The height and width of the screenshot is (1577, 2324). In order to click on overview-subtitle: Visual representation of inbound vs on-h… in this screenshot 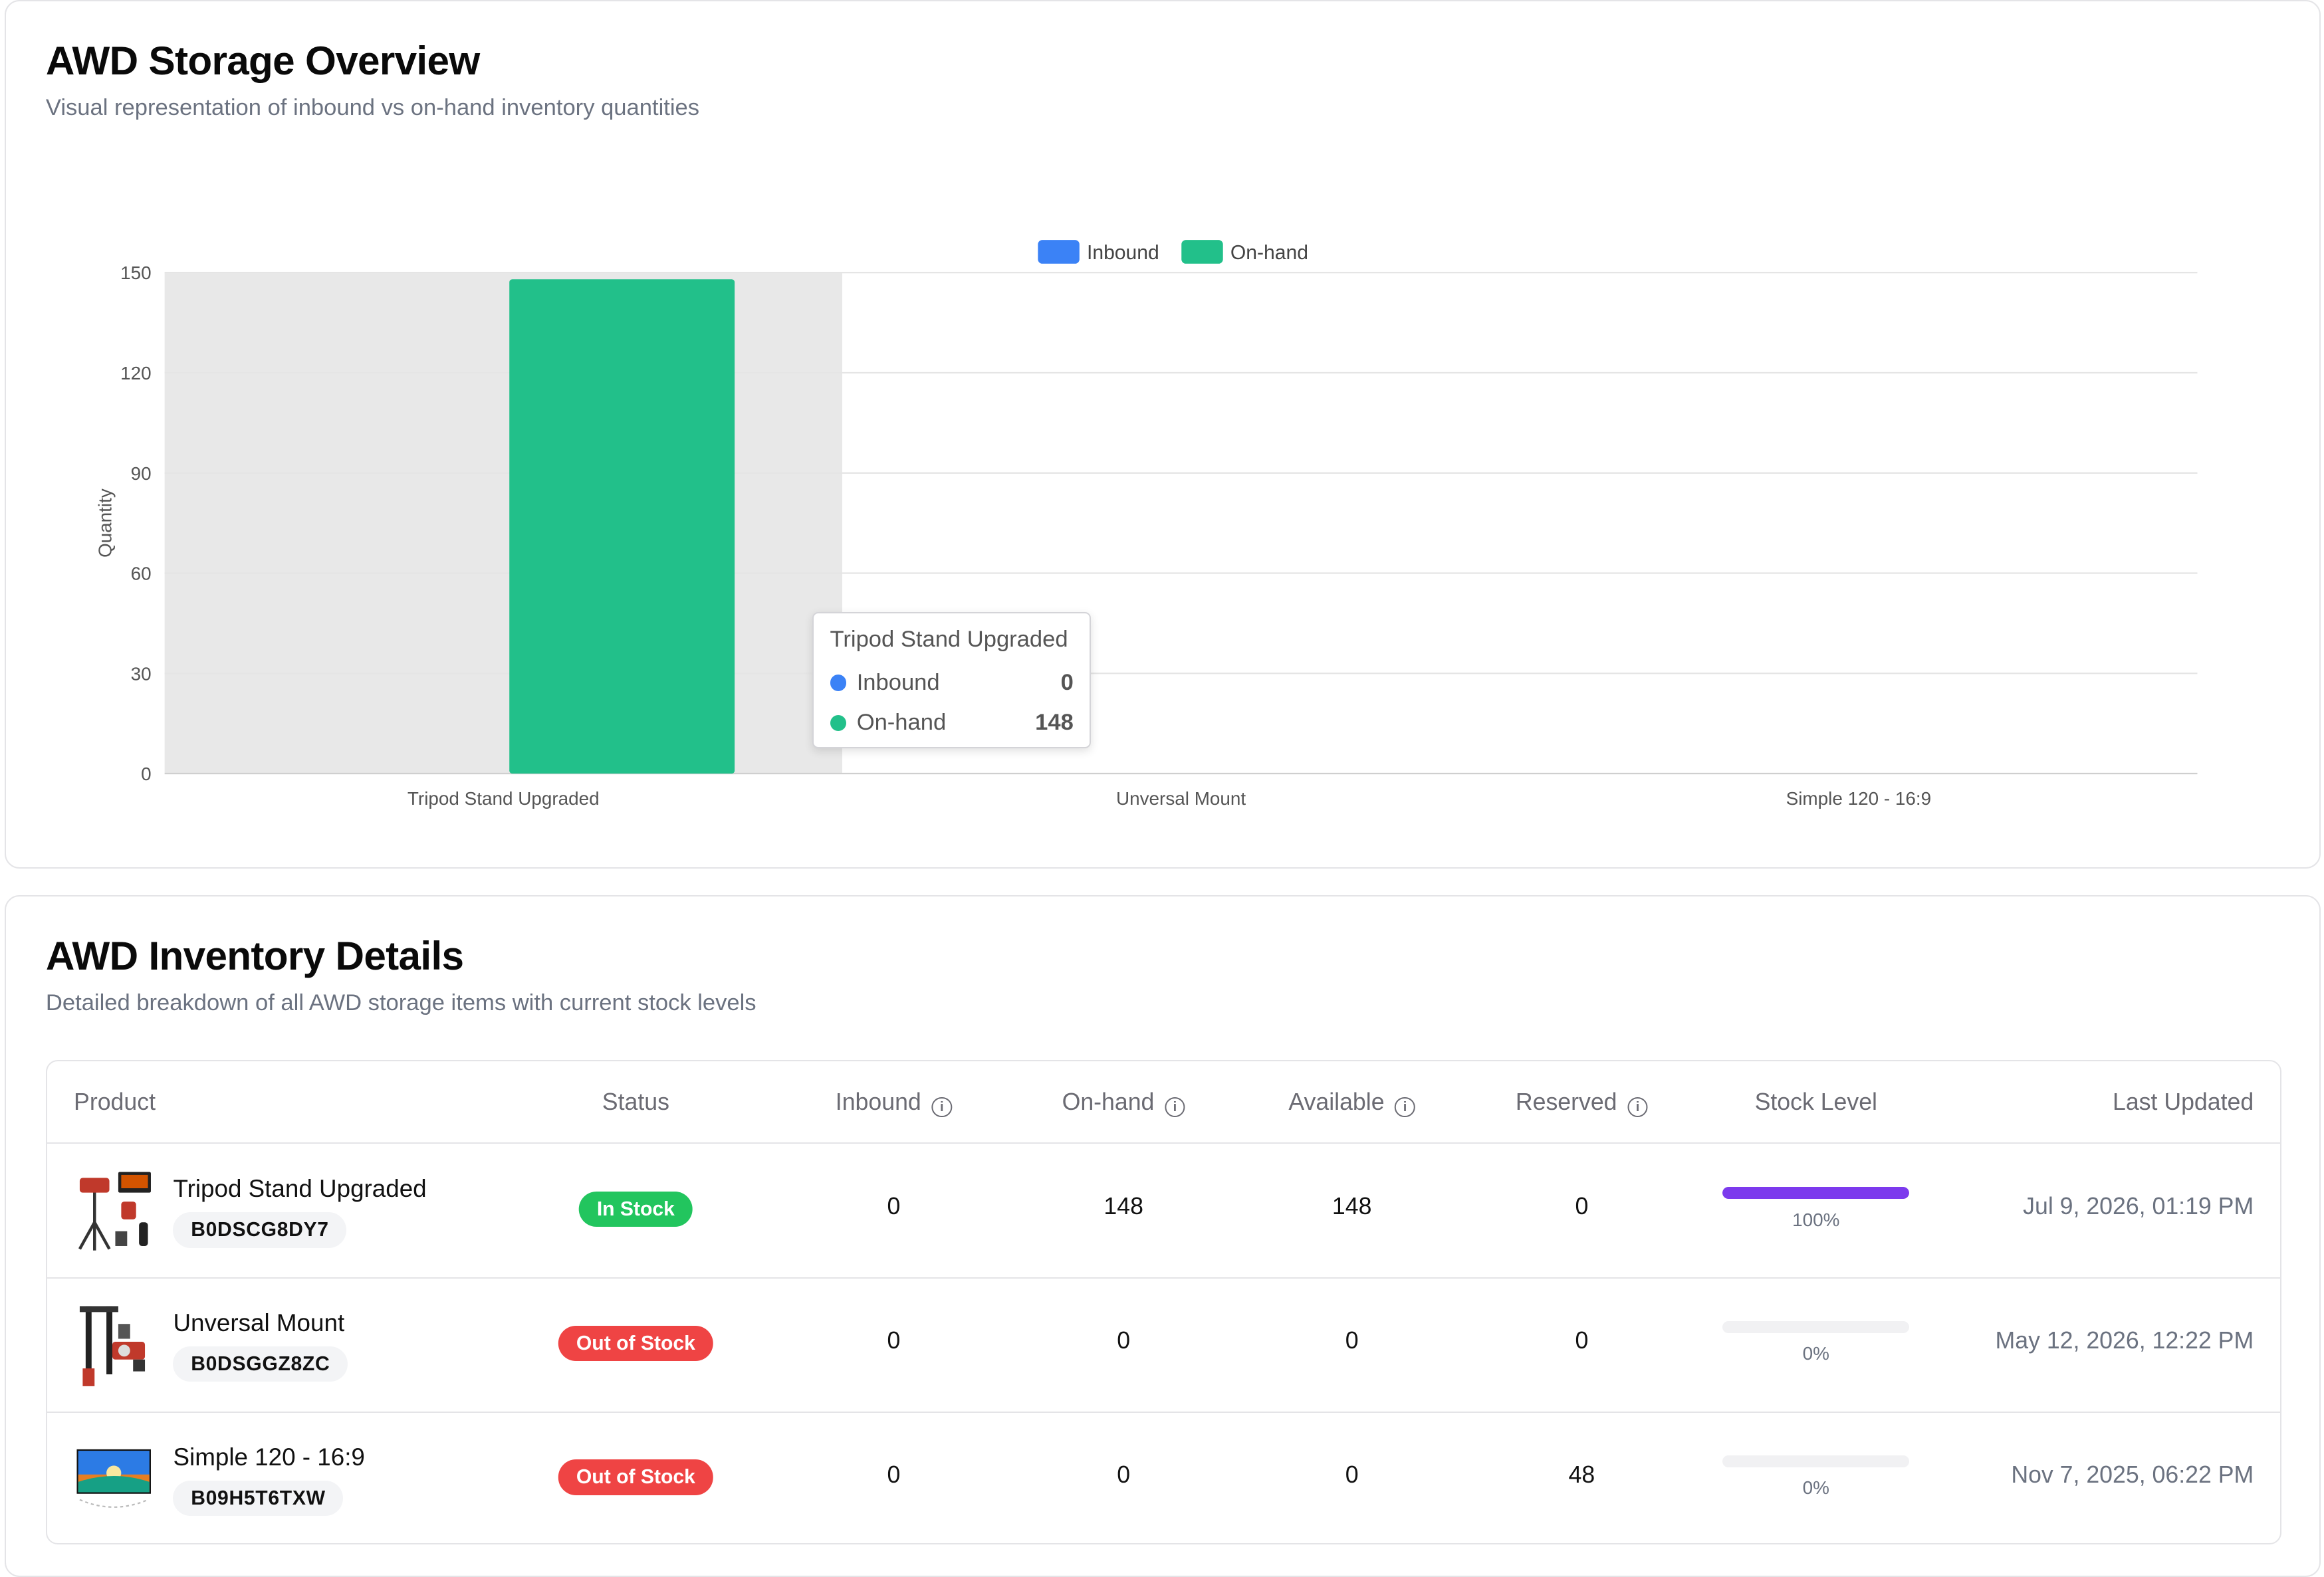, I will do `click(372, 107)`.